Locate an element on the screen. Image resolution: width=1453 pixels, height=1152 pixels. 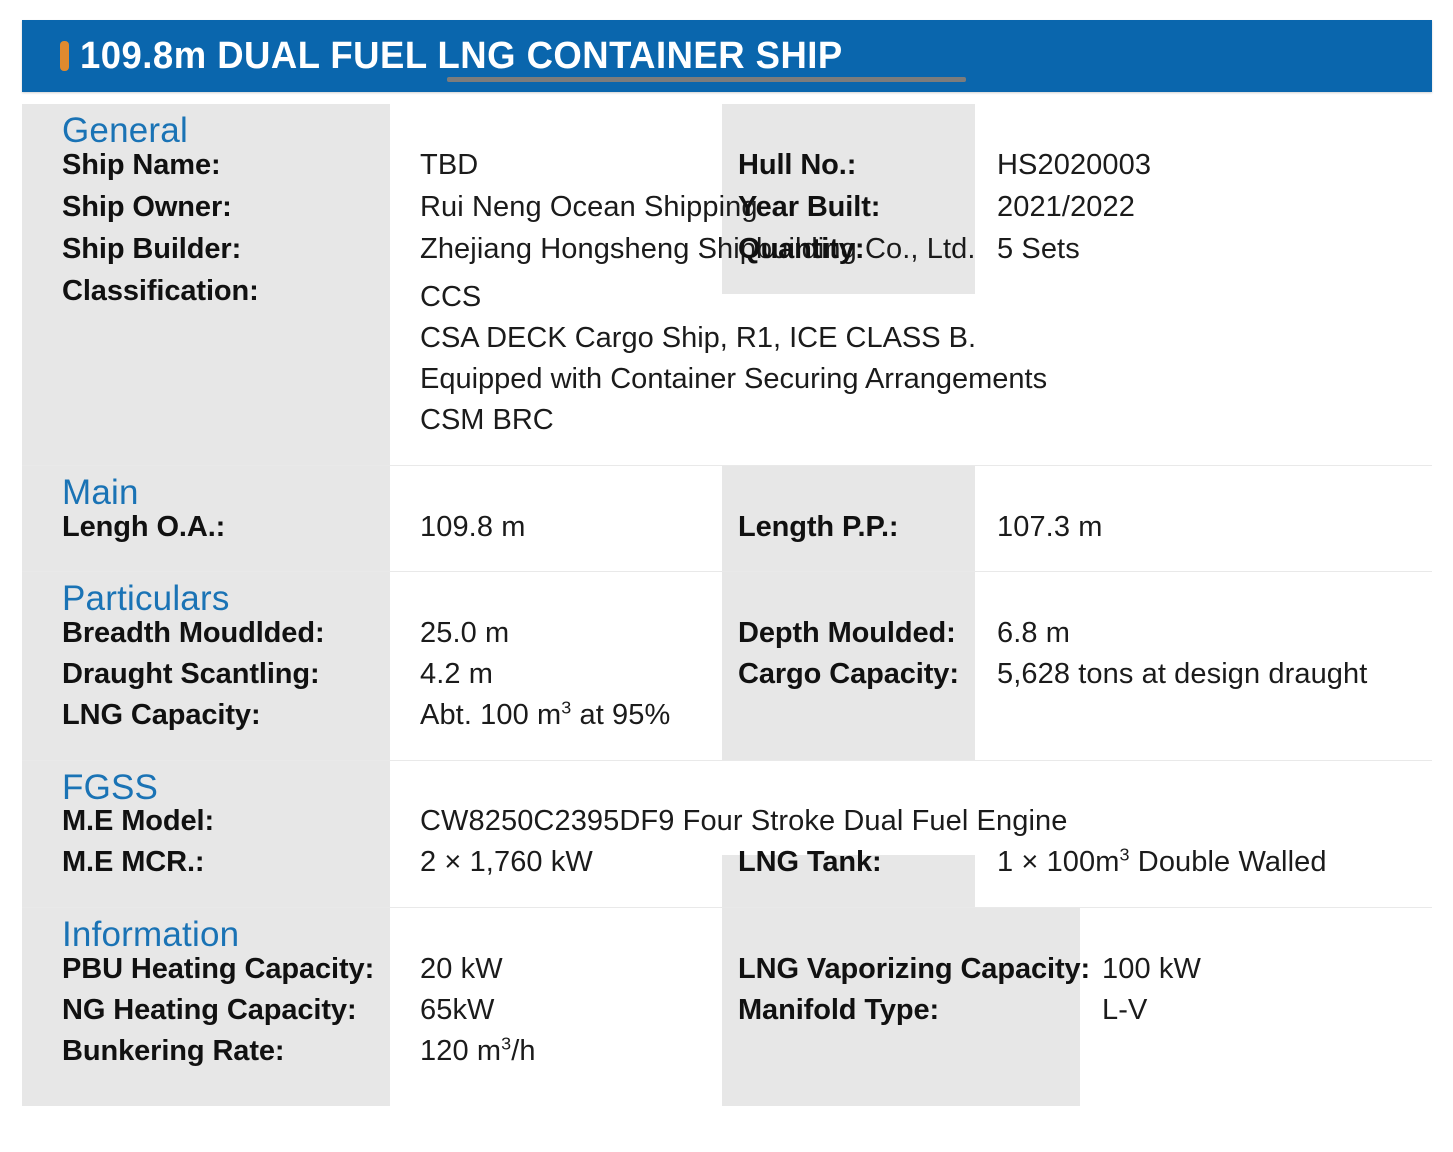
lng-capacity-value-post: at 95% is located at coordinates (621, 714).